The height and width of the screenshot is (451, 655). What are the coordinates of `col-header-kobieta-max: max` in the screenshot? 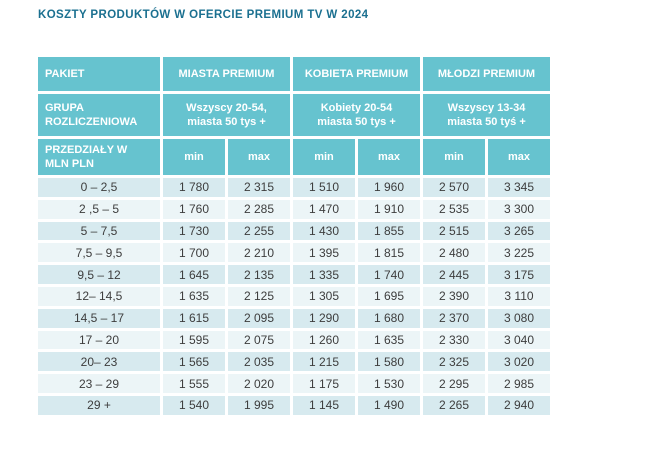 It's located at (389, 157).